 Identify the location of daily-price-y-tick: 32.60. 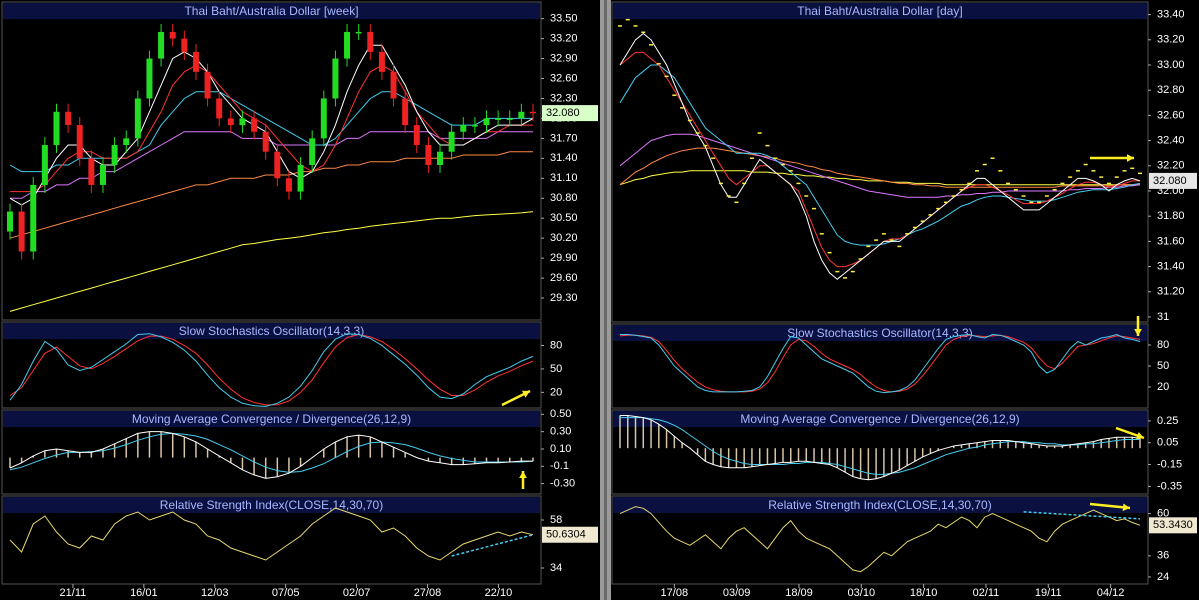
(1171, 115).